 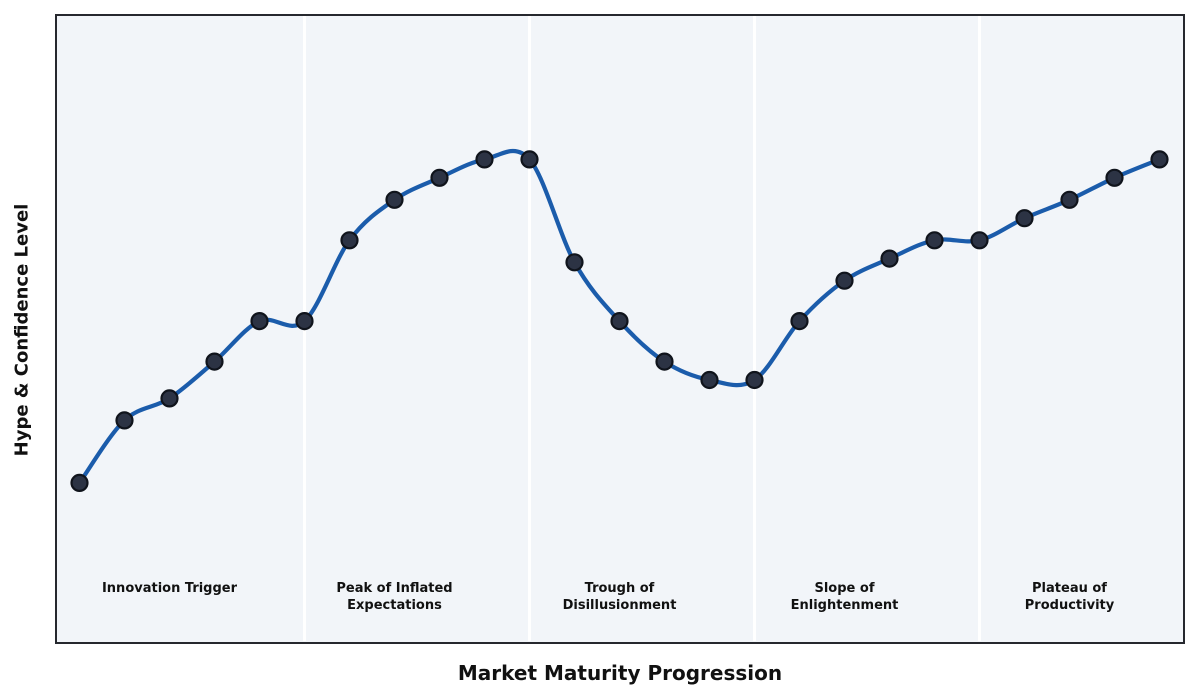 I want to click on phase-label-plateau-of-productivity: Plateau of Productivity, so click(x=1069, y=597).